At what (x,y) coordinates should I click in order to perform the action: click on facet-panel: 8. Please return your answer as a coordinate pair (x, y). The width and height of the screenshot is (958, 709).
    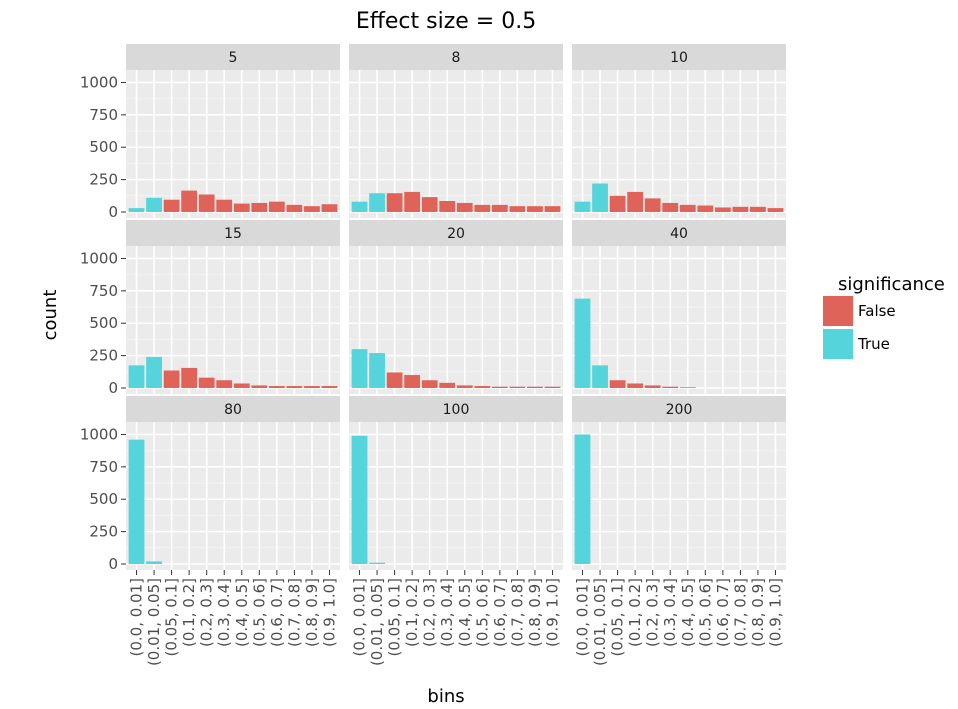
    Looking at the image, I should click on (456, 131).